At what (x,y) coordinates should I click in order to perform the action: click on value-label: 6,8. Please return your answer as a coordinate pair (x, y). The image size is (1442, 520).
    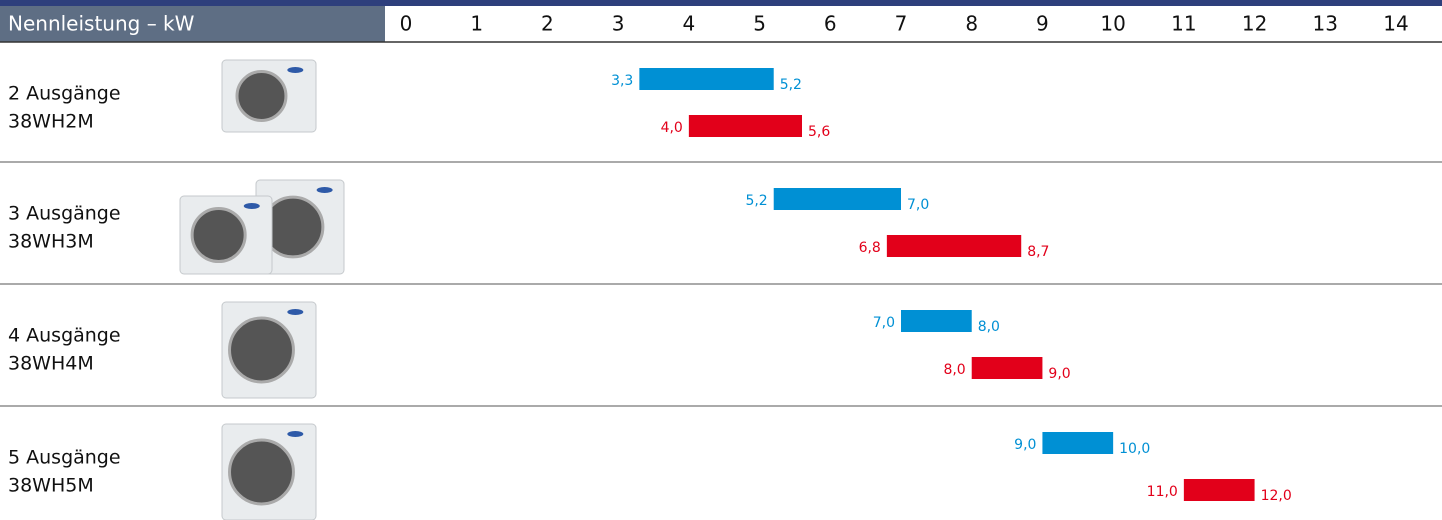
    Looking at the image, I should click on (870, 248).